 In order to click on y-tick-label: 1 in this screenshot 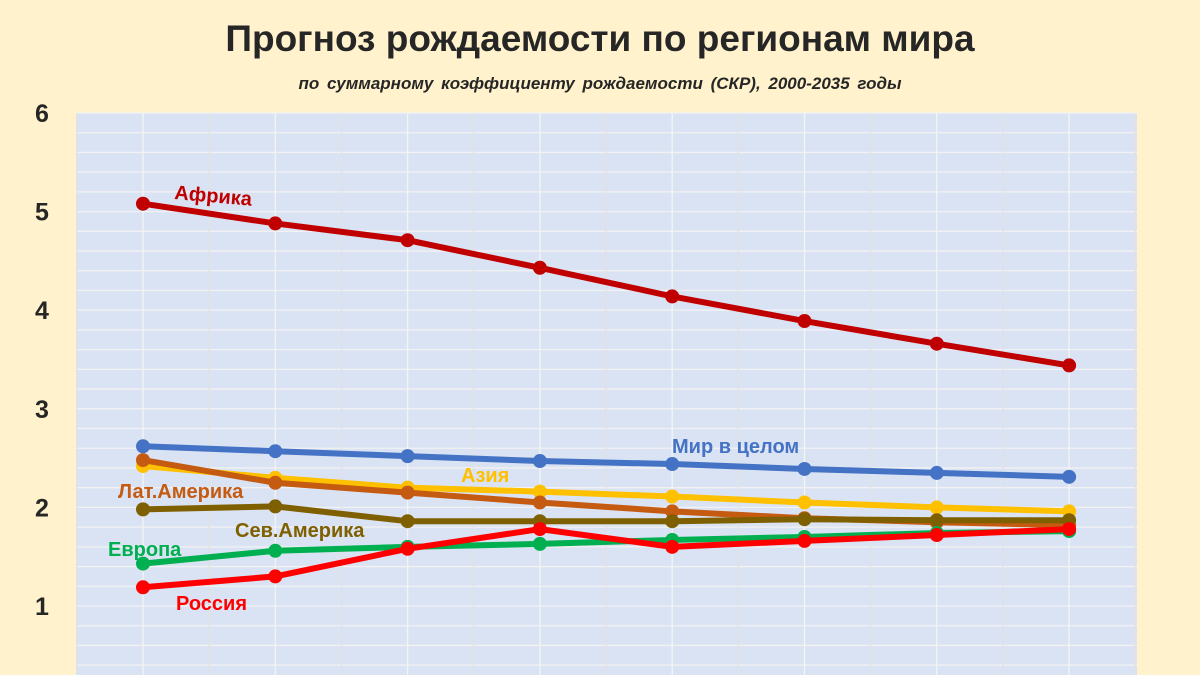, I will do `click(42, 607)`.